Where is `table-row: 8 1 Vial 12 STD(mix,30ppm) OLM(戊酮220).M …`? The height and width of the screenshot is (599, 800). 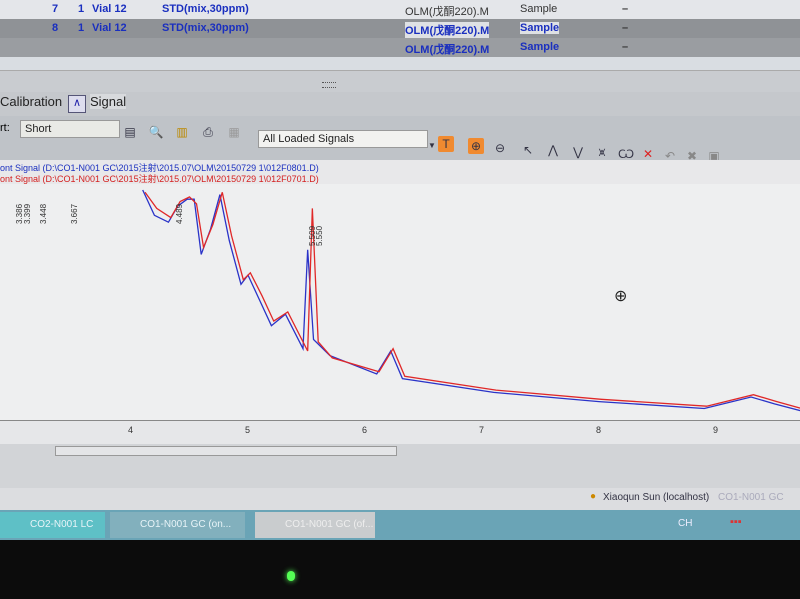 table-row: 8 1 Vial 12 STD(mix,30ppm) OLM(戊酮220).M … is located at coordinates (400, 28).